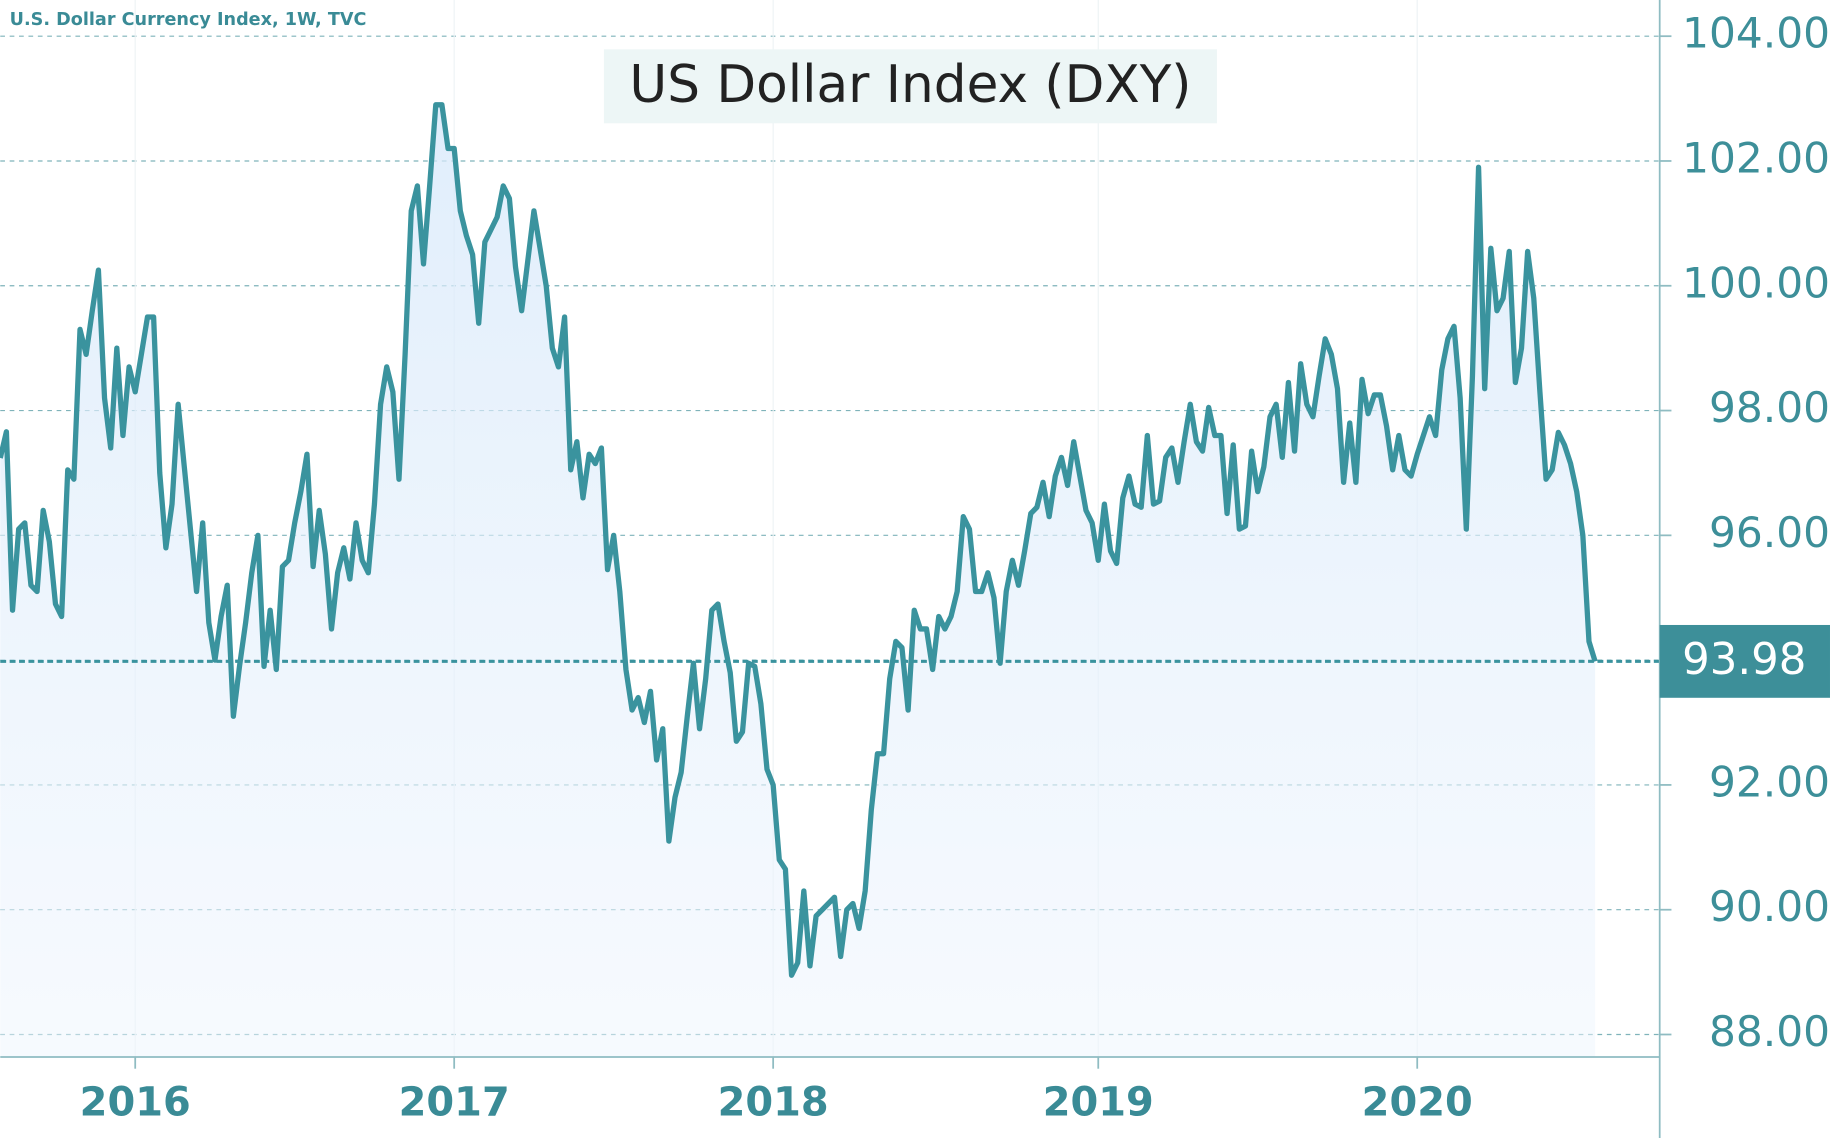 This screenshot has width=1842, height=1138. Describe the element at coordinates (1756, 282) in the screenshot. I see `y-tick-label: 100.00` at that location.